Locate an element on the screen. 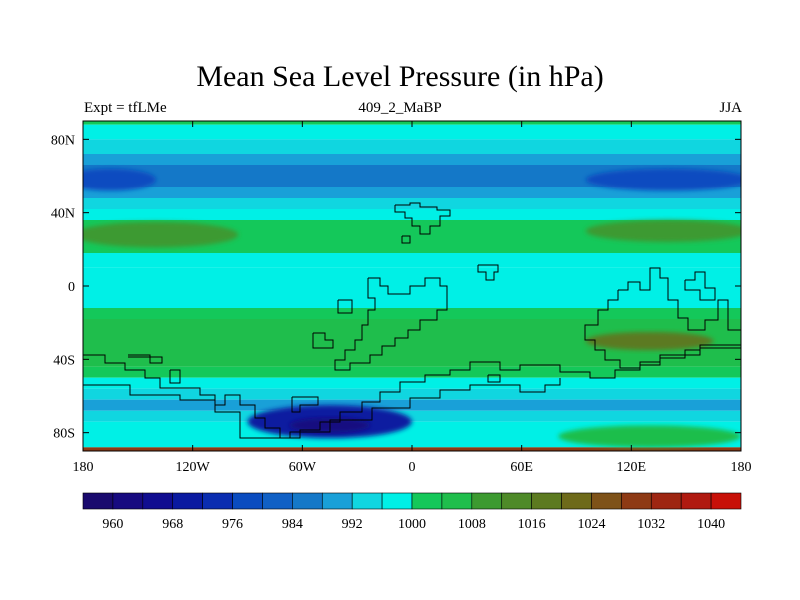 The height and width of the screenshot is (600, 800). colorbar-label-0: 960 is located at coordinates (112, 524).